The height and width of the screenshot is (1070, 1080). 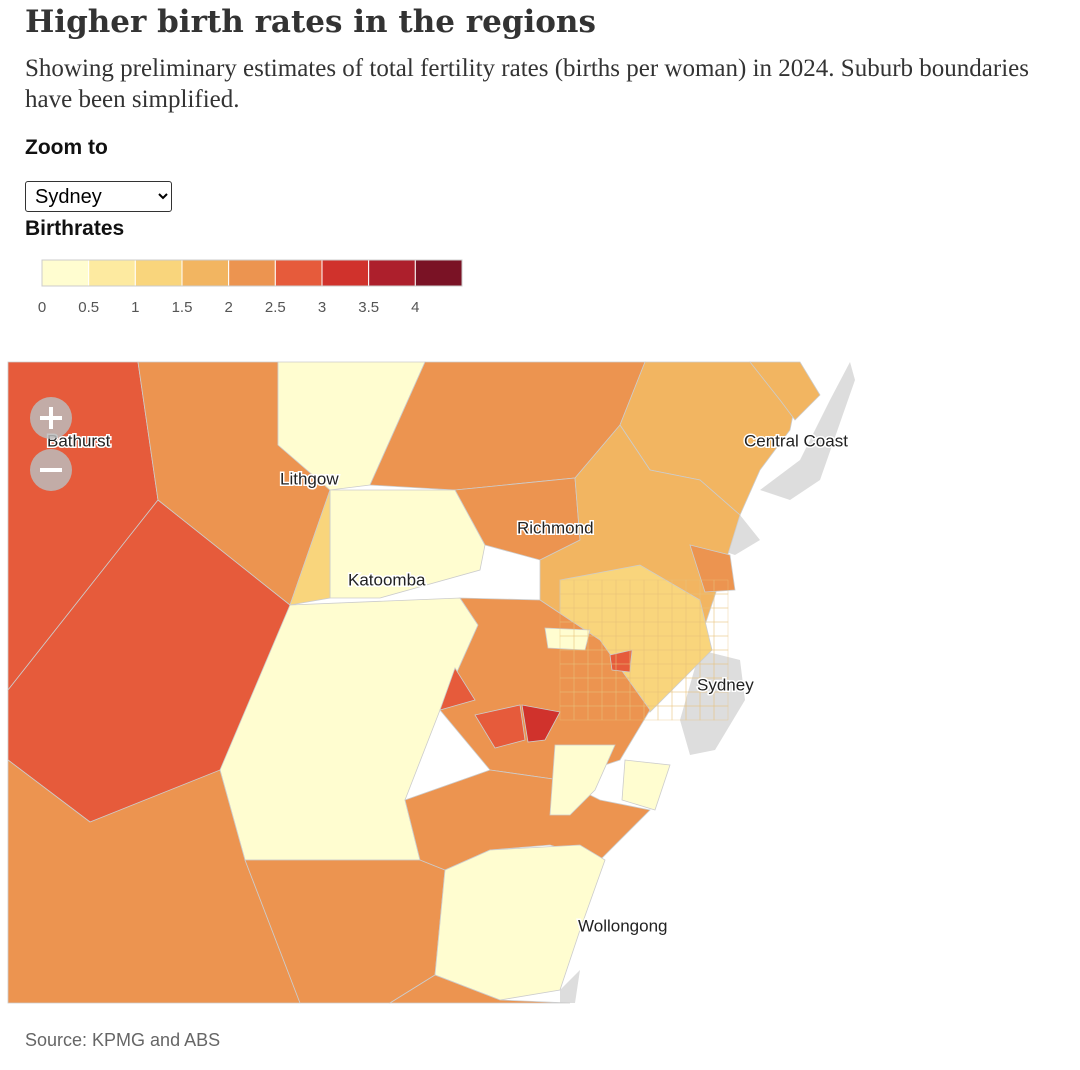 What do you see at coordinates (309, 478) in the screenshot?
I see `place-label: Lithgow` at bounding box center [309, 478].